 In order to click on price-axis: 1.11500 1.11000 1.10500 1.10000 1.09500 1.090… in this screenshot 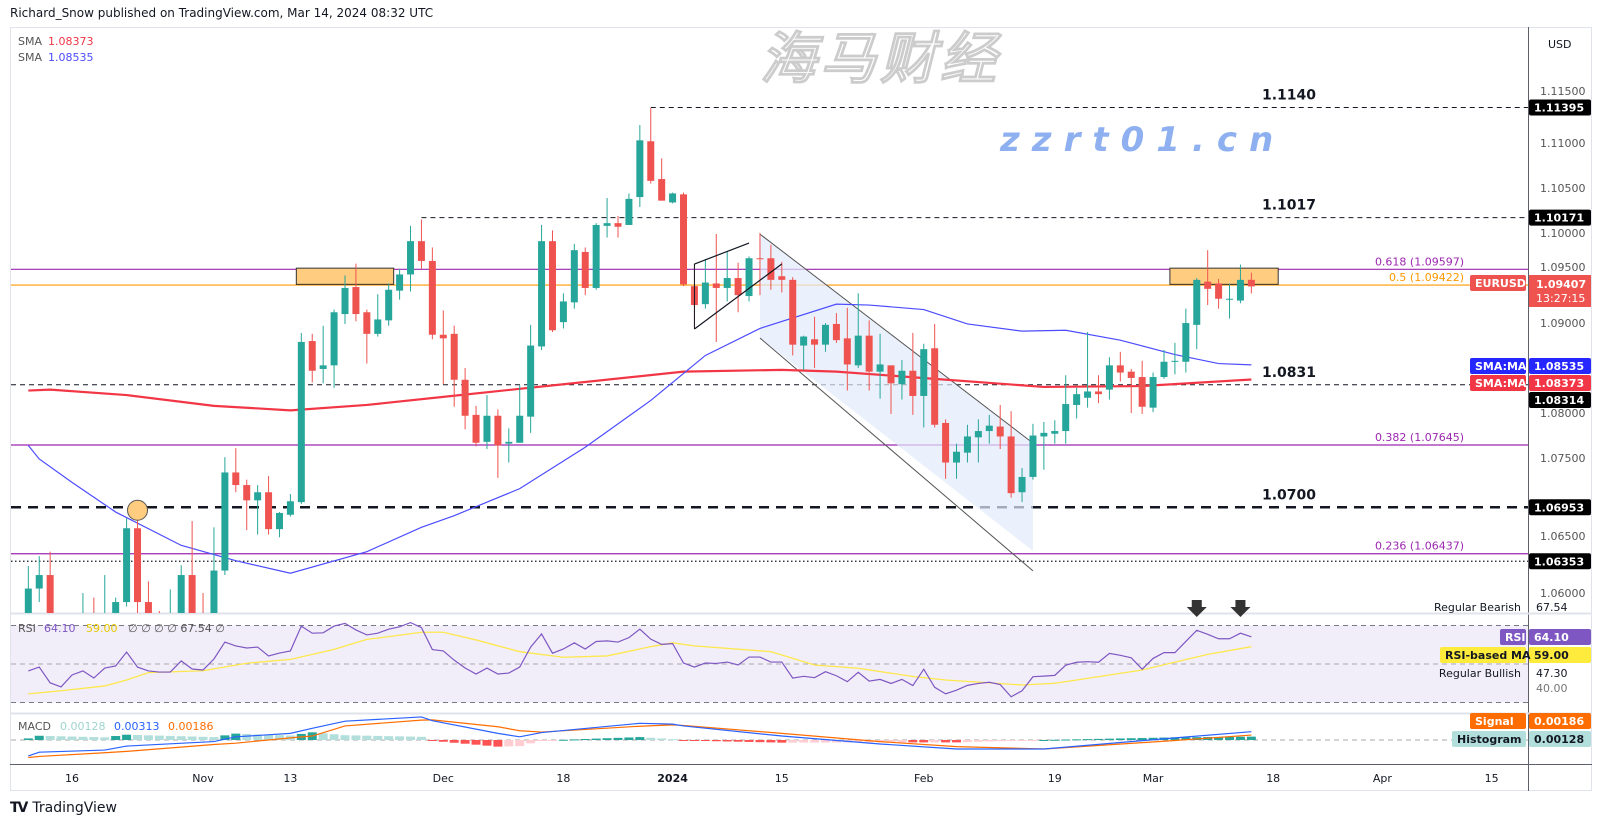, I will do `click(1530, 342)`.